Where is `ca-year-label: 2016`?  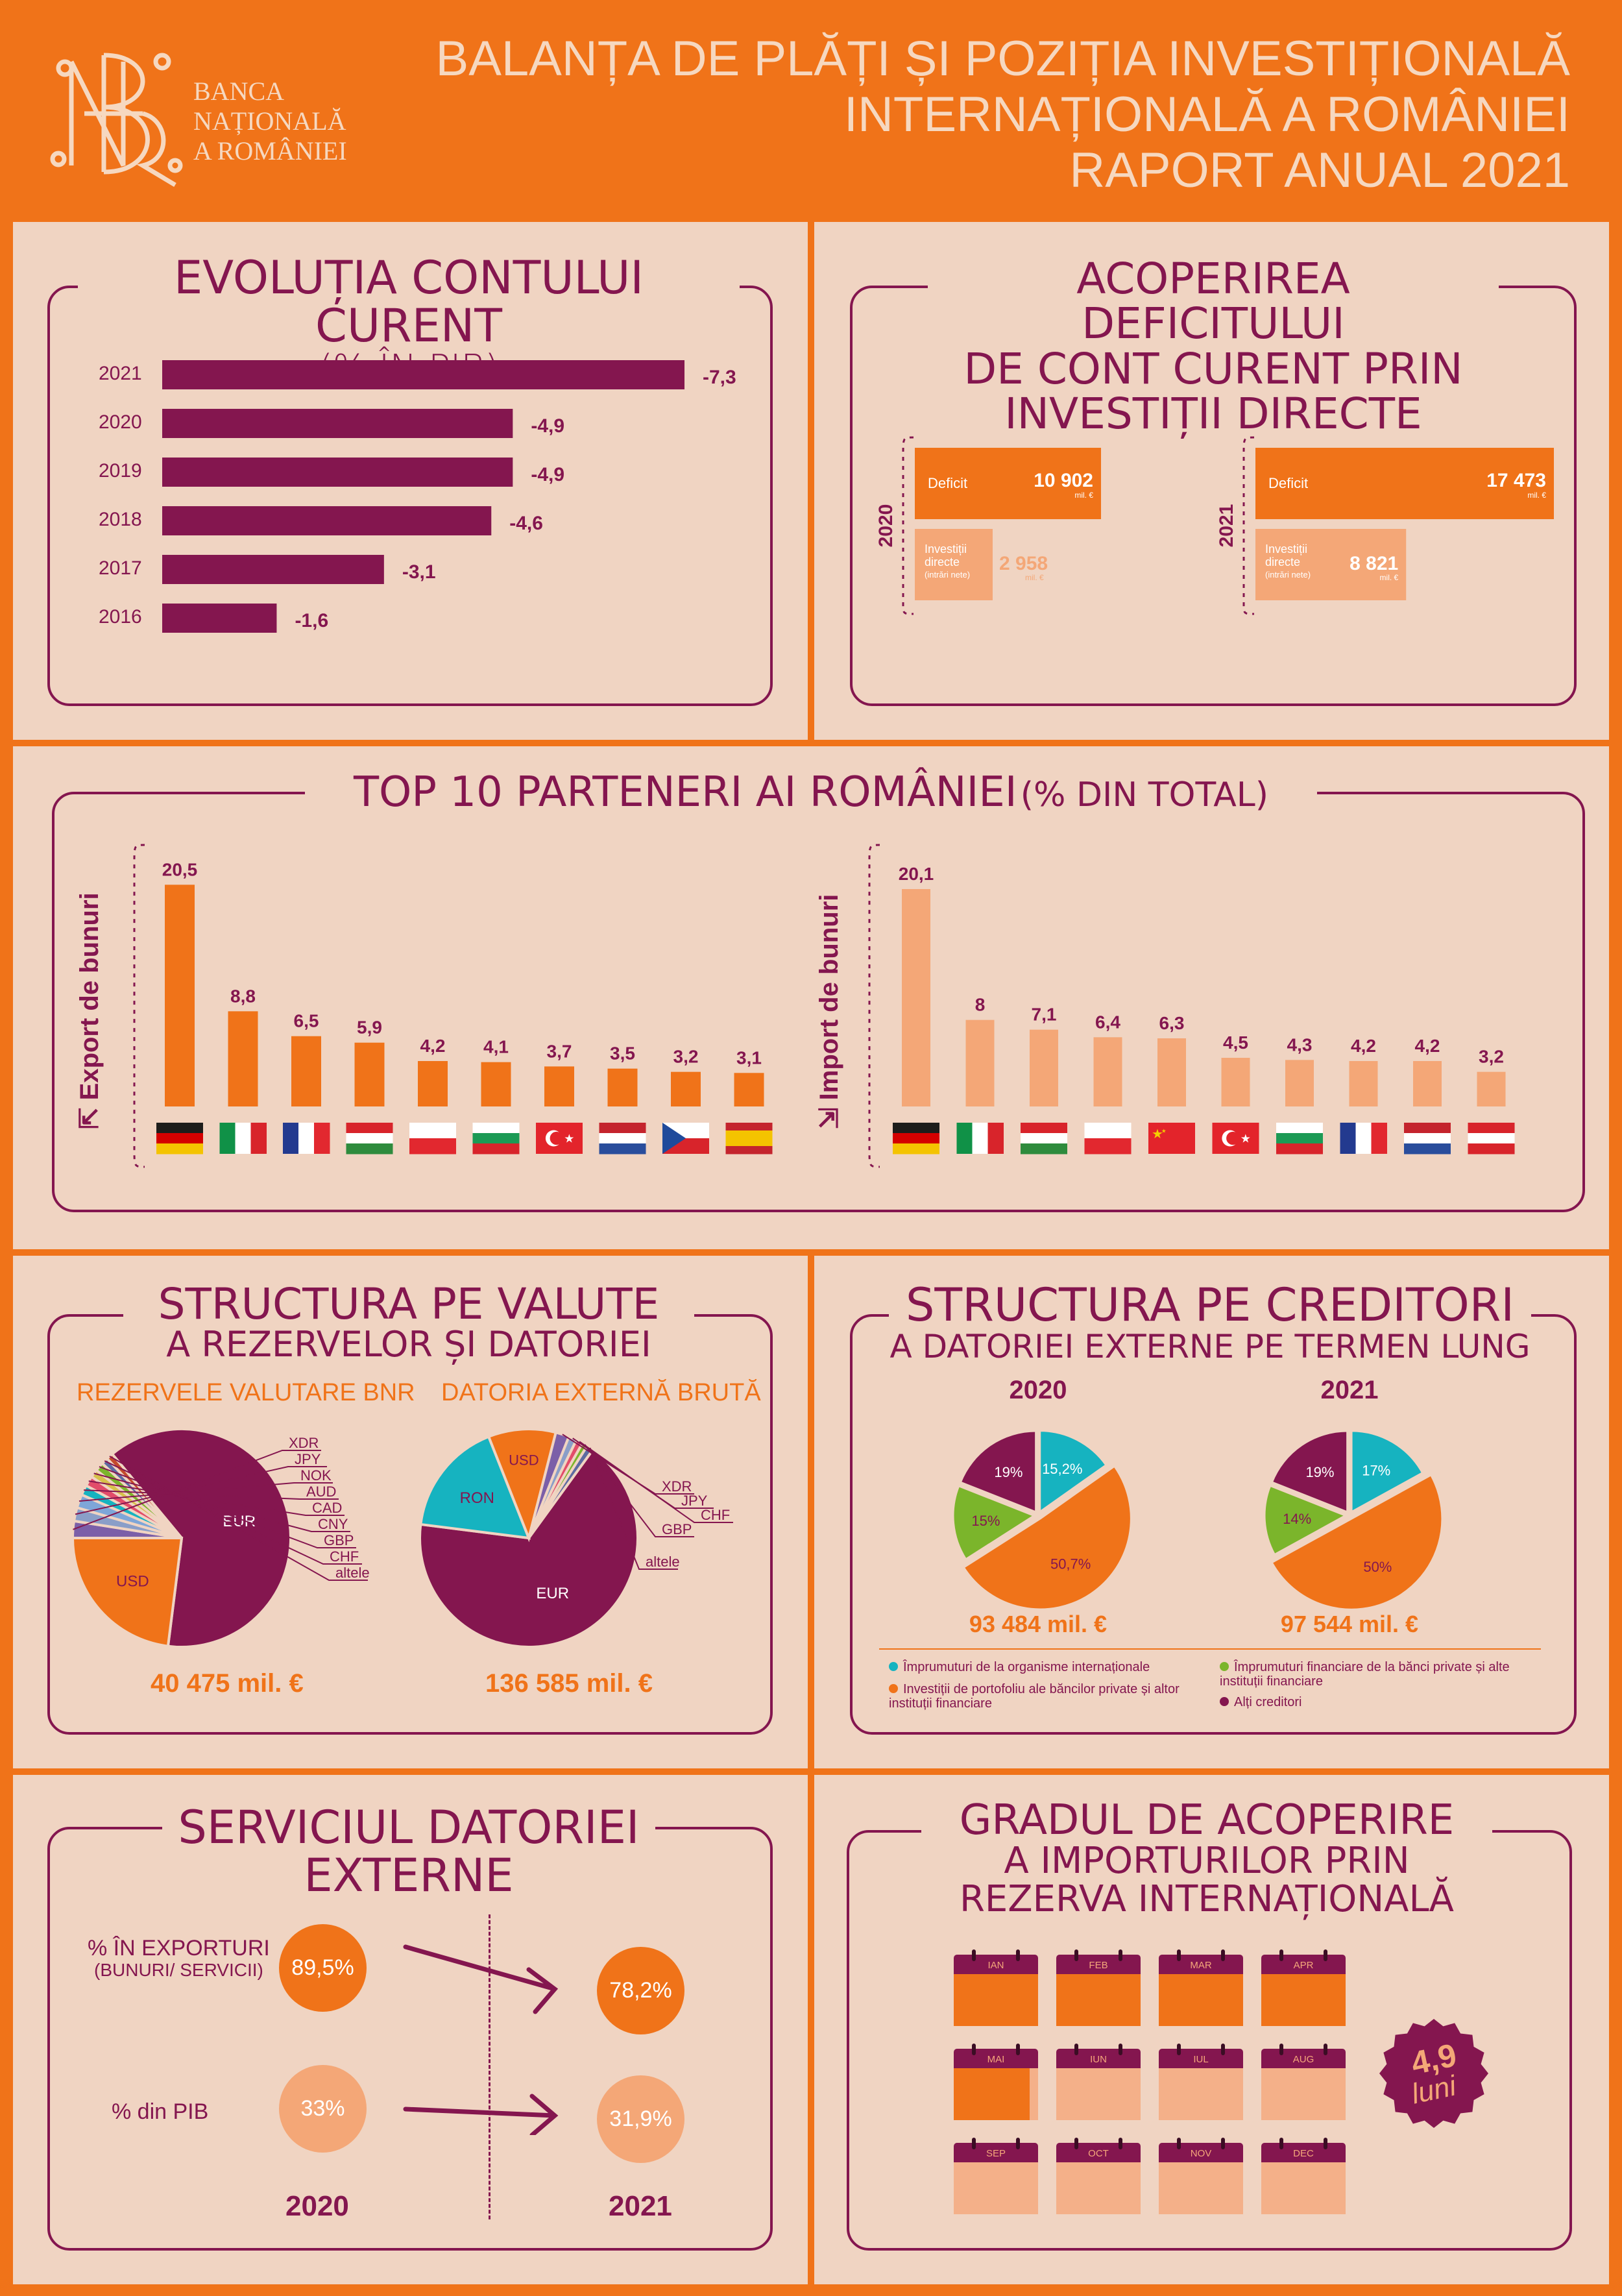 ca-year-label: 2016 is located at coordinates (121, 617).